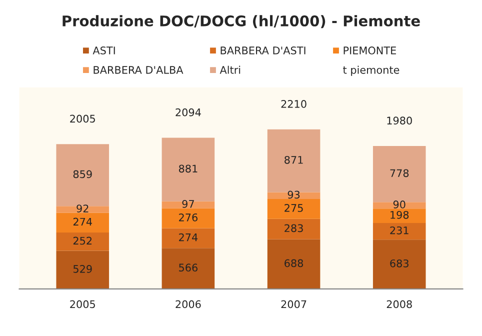 This screenshot has width=482, height=336. I want to click on data-label: 529, so click(82, 269).